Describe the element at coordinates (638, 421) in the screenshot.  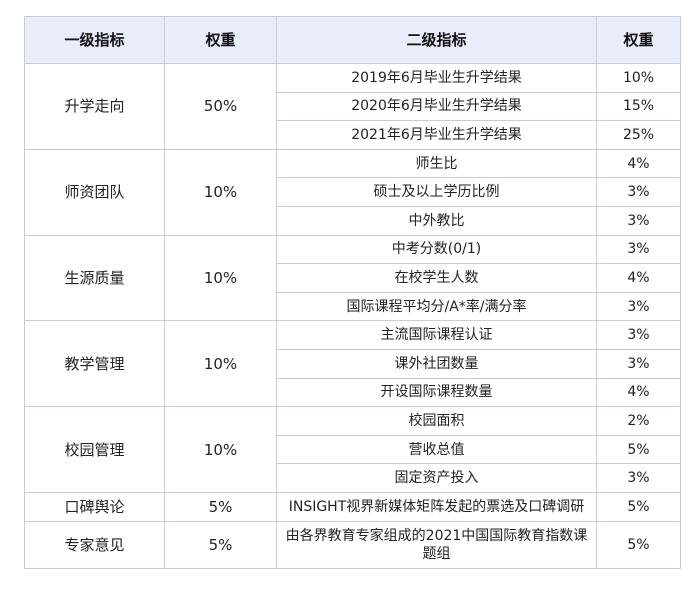
I see `level2-weight: 2%` at that location.